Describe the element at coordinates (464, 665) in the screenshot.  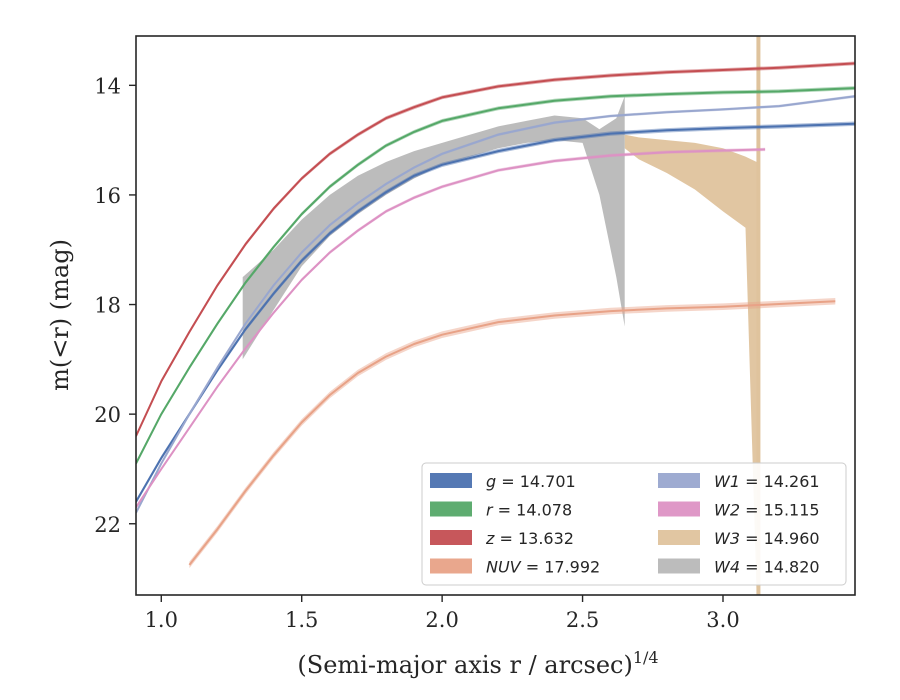
I see `x-axis-label-text: (Semi-major axis r / arcsec)` at that location.